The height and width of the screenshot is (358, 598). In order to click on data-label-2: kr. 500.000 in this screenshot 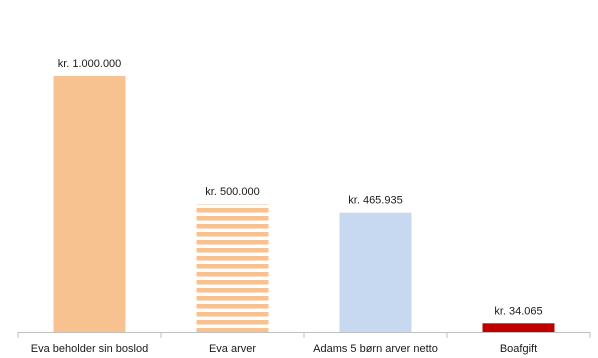, I will do `click(232, 192)`.